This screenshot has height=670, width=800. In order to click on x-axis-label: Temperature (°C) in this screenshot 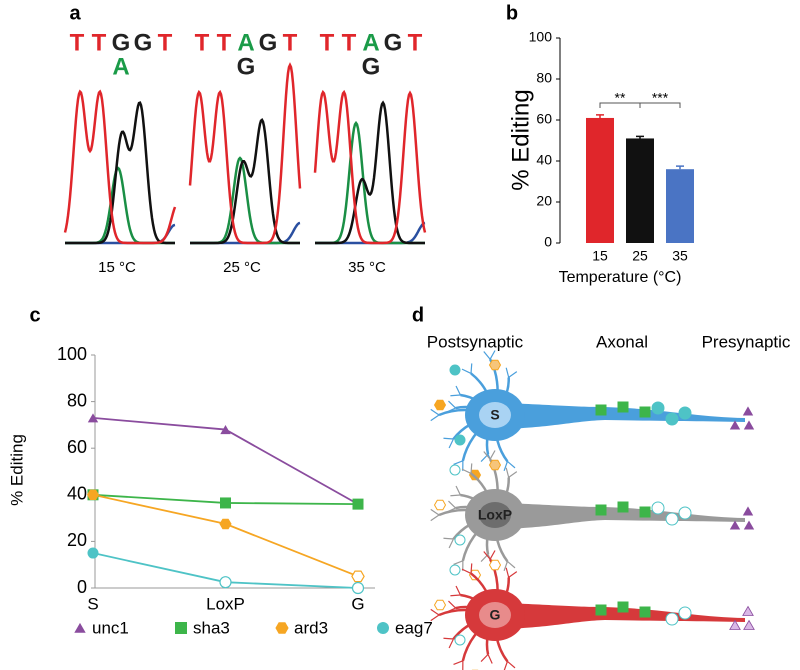, I will do `click(620, 277)`.